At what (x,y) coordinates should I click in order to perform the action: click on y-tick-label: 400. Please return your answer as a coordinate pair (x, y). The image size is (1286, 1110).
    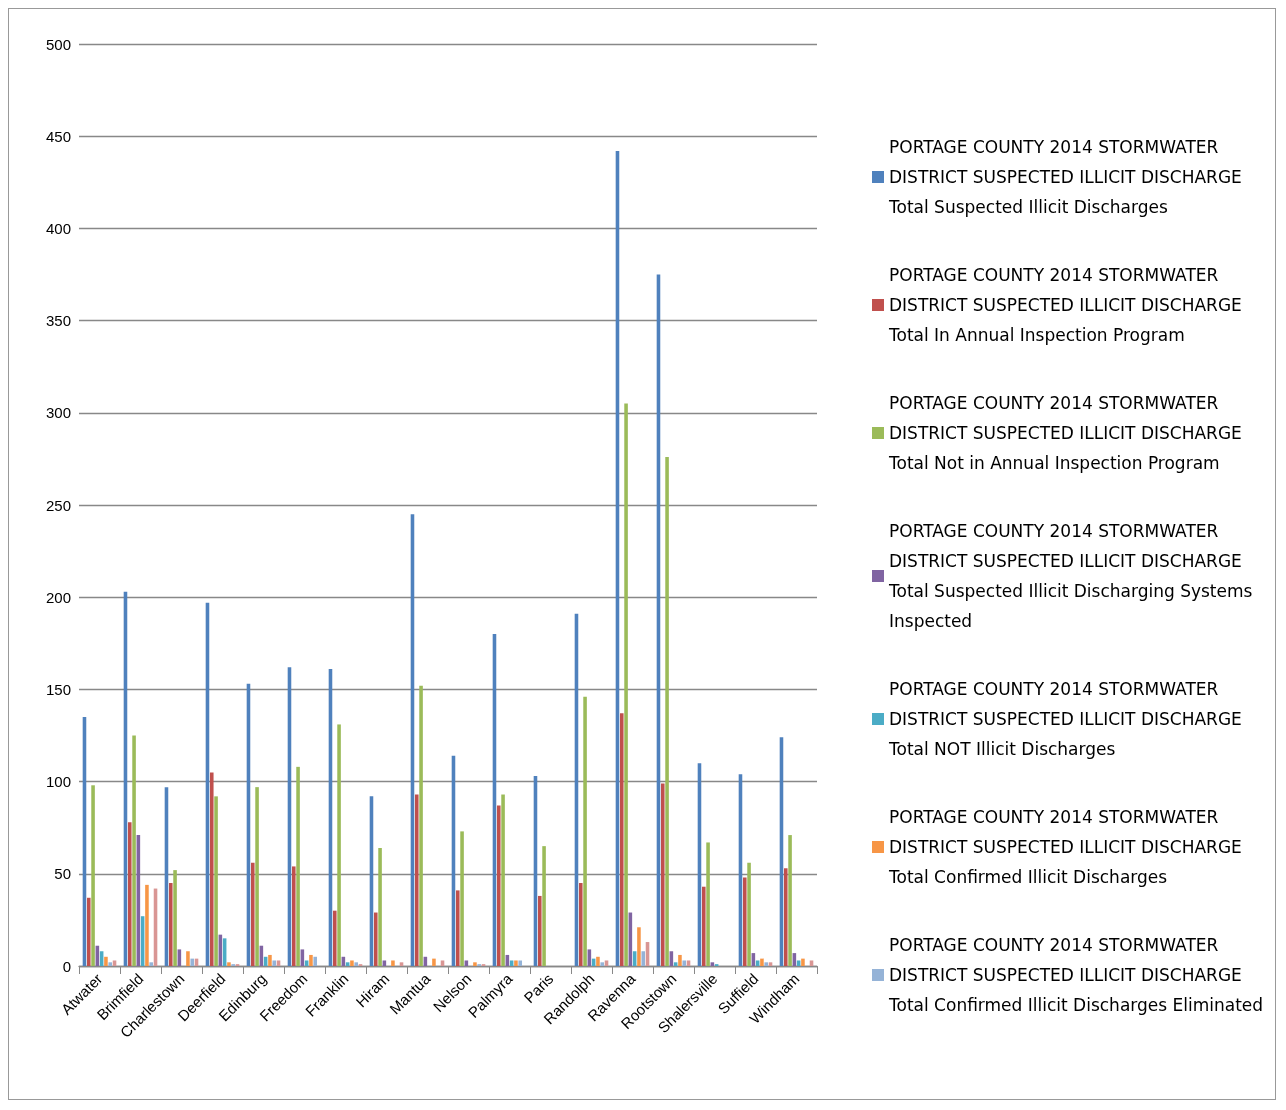
    Looking at the image, I should click on (58, 228).